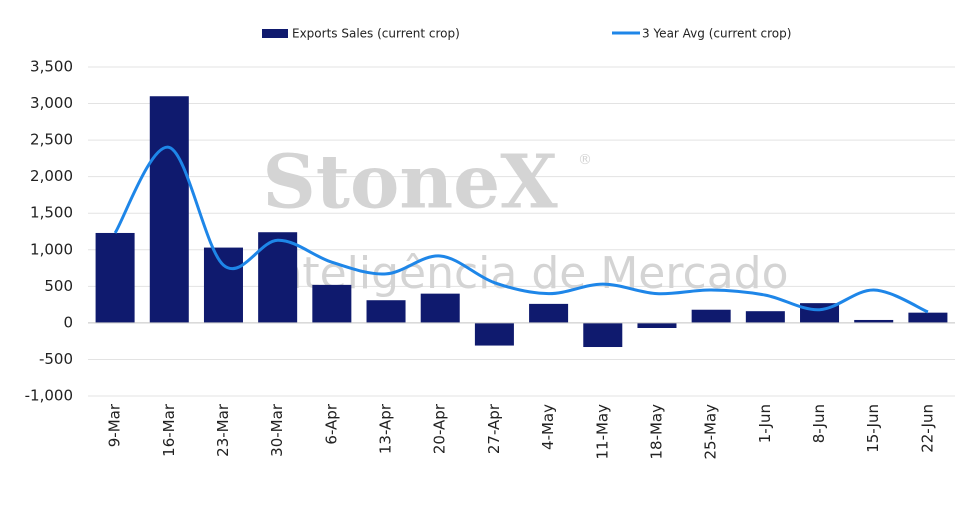 The height and width of the screenshot is (506, 974). Describe the element at coordinates (386, 428) in the screenshot. I see `x-tick-label: 13-Apr` at that location.